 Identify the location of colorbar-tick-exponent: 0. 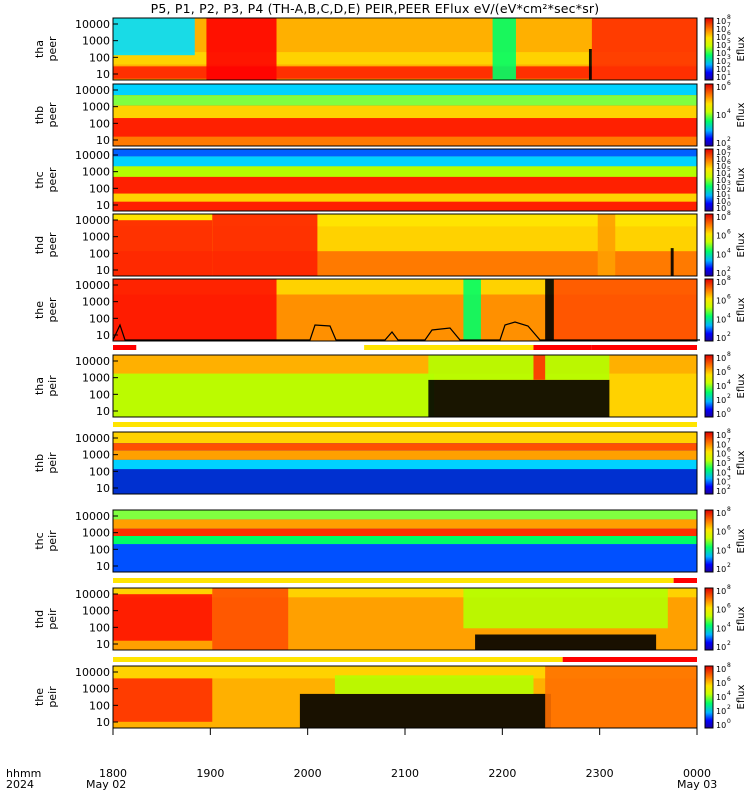
(729, 204).